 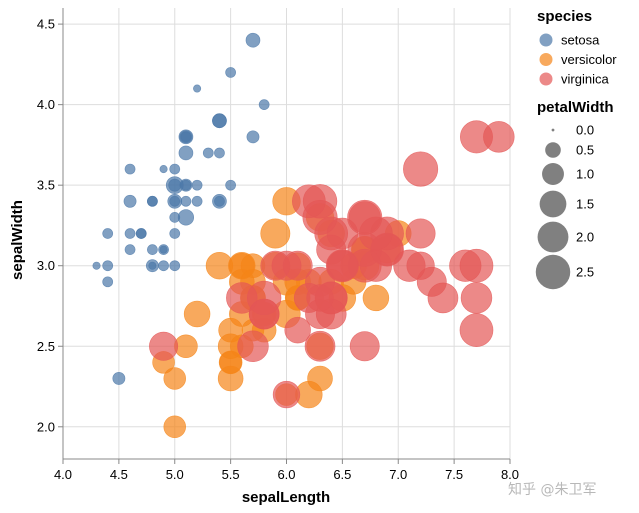 What do you see at coordinates (546, 59) in the screenshot?
I see `legend-symbol-versicolor` at bounding box center [546, 59].